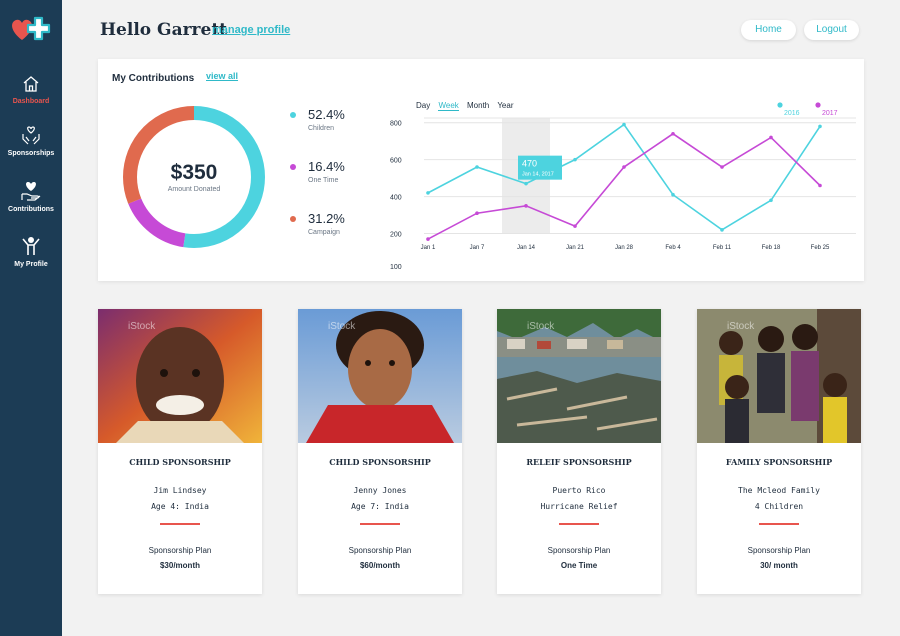 This screenshot has width=900, height=636. I want to click on series-line-2016, so click(624, 177).